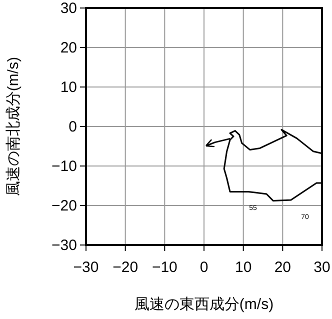  I want to click on x-tick-label: 0, so click(204, 267).